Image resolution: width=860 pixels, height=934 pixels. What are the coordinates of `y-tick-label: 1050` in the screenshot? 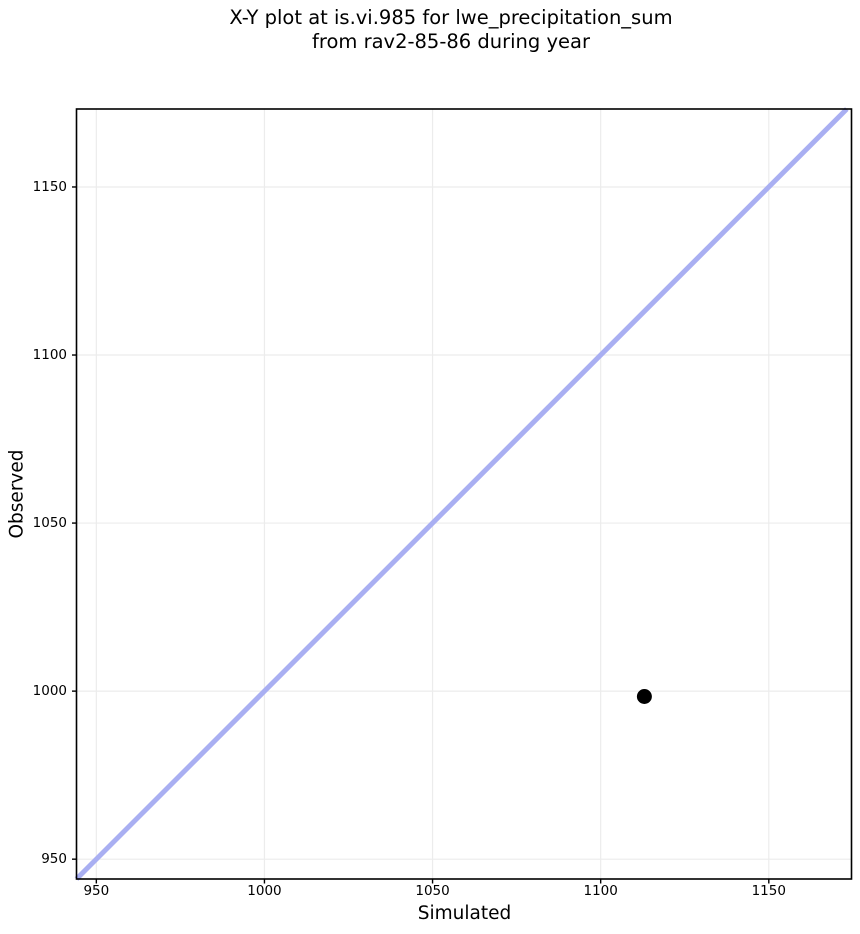 It's located at (50, 523).